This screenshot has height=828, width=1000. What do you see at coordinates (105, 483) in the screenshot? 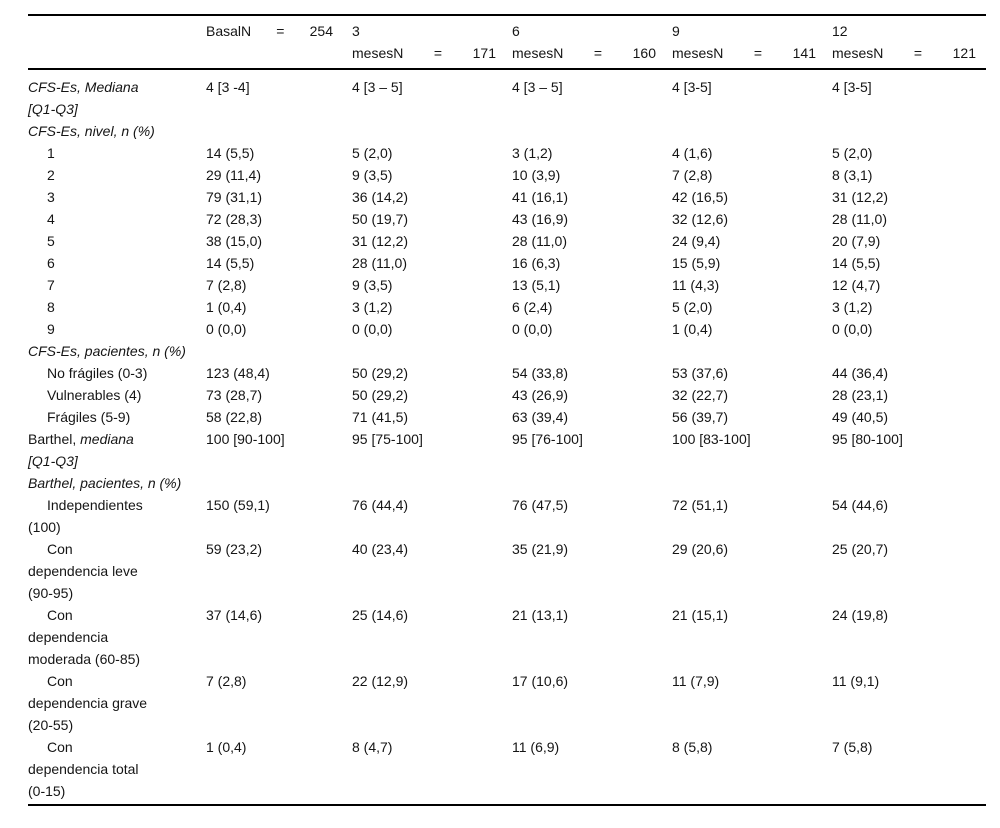
I see `row-label-segment: Barthel, pacientes, n (%)` at bounding box center [105, 483].